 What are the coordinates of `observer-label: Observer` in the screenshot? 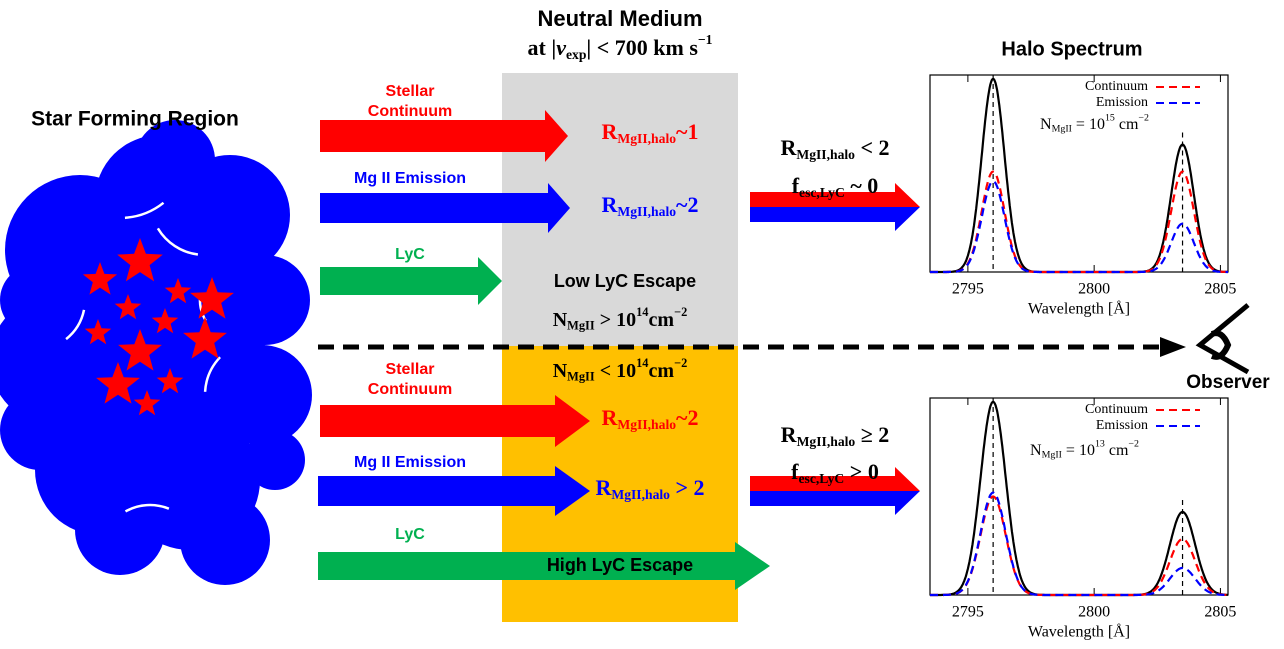 It's located at (1228, 382).